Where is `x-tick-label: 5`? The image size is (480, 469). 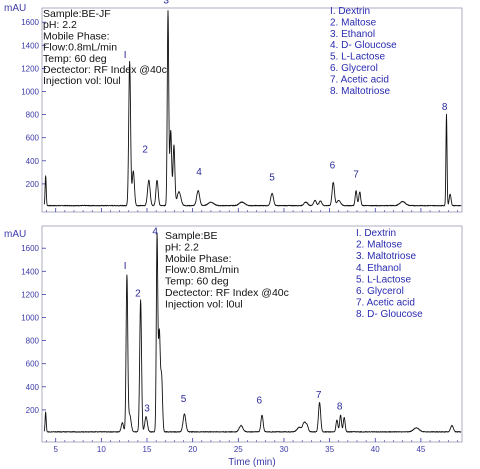
x-tick-label: 5 is located at coordinates (55, 449).